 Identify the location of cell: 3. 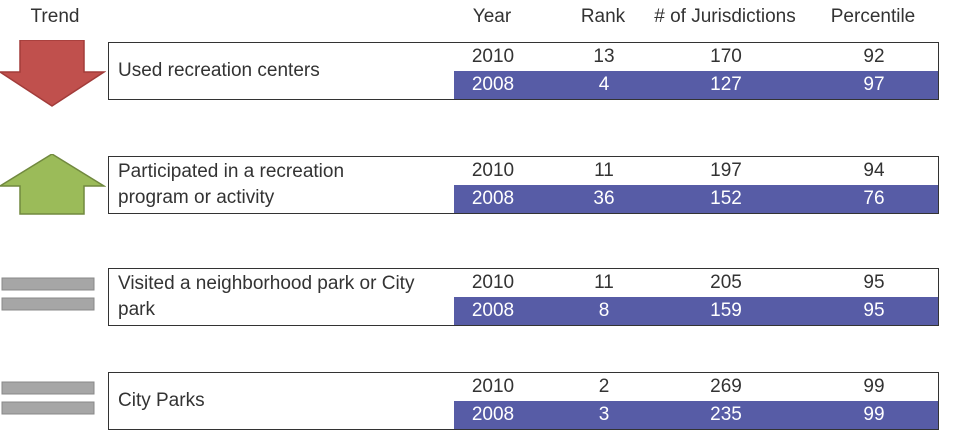
(604, 414).